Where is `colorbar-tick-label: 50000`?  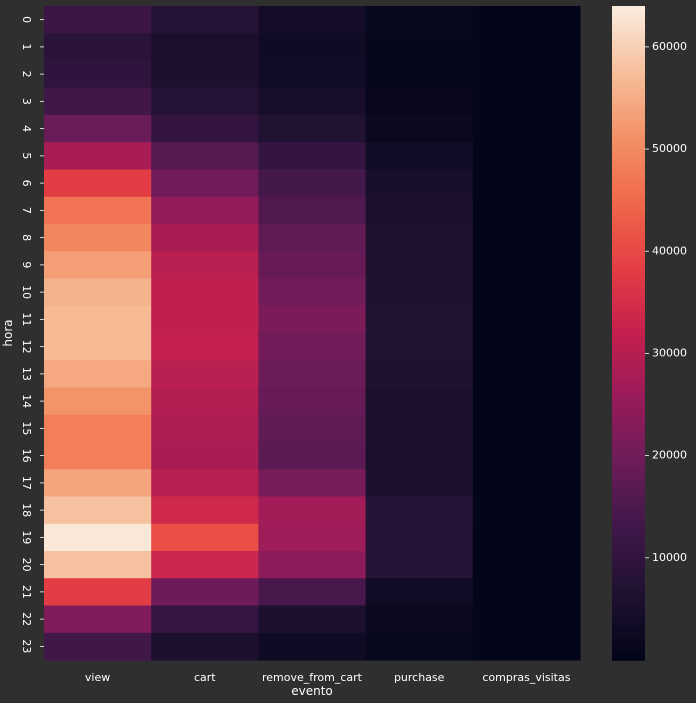 colorbar-tick-label: 50000 is located at coordinates (669, 148).